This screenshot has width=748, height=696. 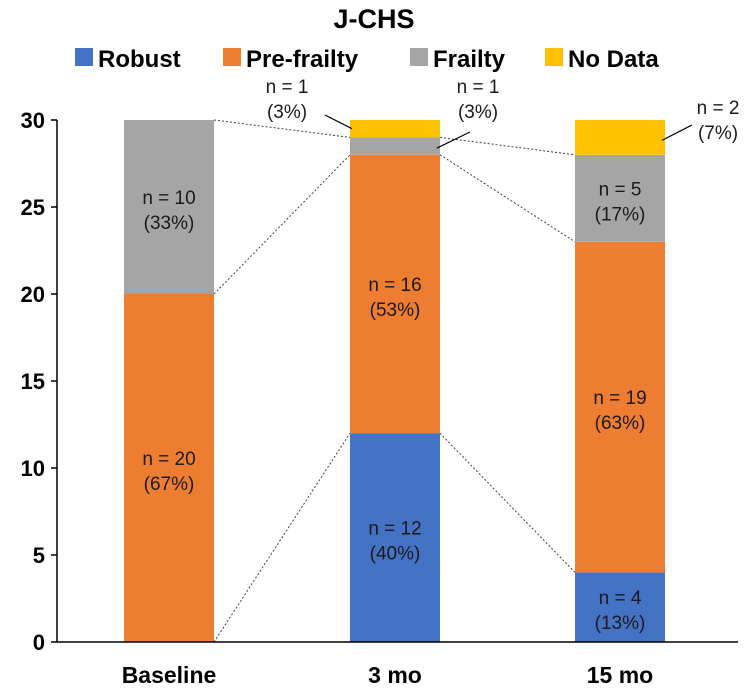 I want to click on label-robust-15-mo: n = 4 (13%), so click(x=620, y=611).